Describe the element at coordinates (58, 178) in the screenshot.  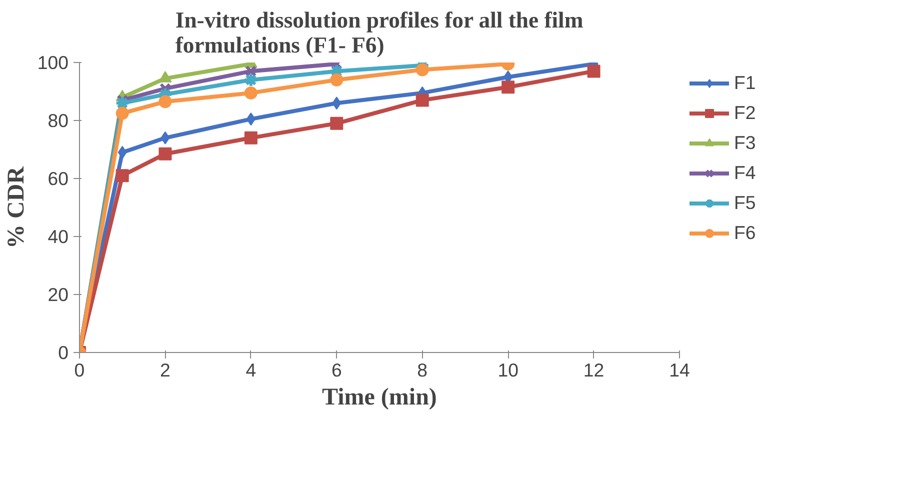
I see `y-tick-label: 60` at that location.